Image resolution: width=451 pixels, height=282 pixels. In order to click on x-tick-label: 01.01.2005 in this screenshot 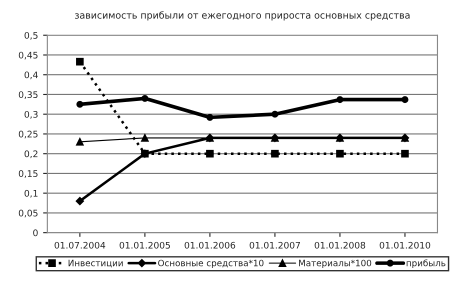, I will do `click(145, 245)`.